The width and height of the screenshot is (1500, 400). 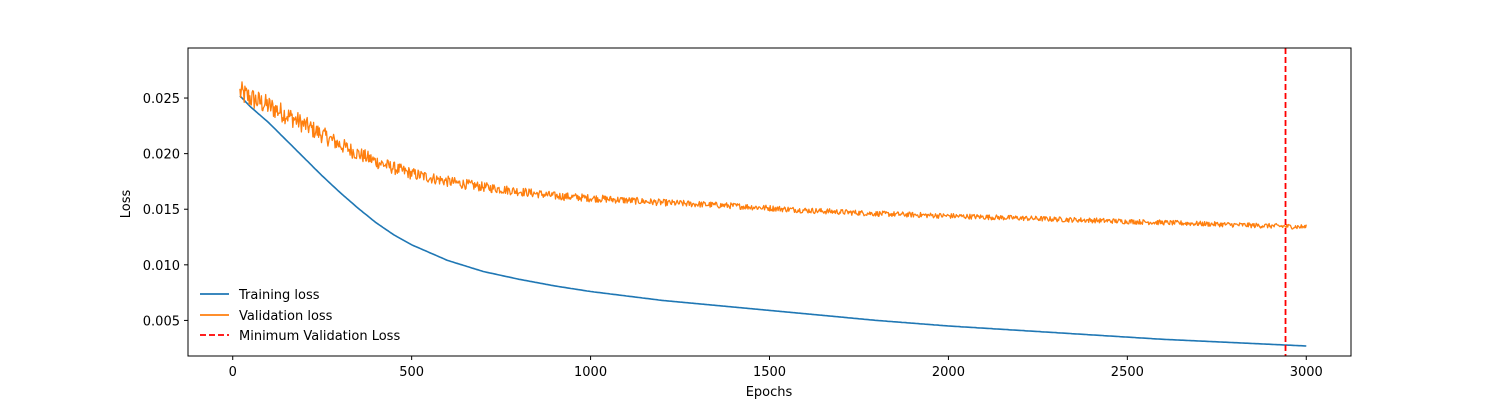 What do you see at coordinates (286, 316) in the screenshot?
I see `legend-label-validation: Validation loss` at bounding box center [286, 316].